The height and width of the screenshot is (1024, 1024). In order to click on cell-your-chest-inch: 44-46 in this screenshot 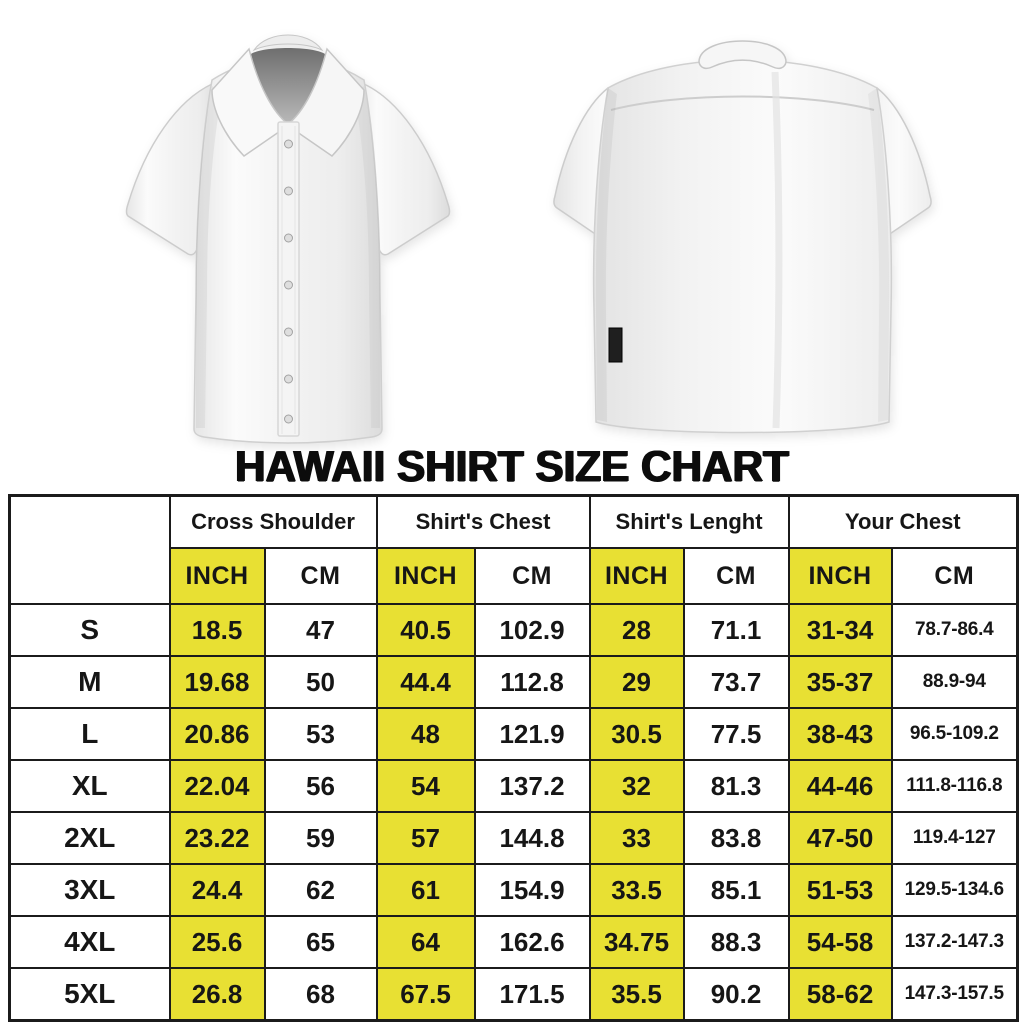, I will do `click(840, 786)`.